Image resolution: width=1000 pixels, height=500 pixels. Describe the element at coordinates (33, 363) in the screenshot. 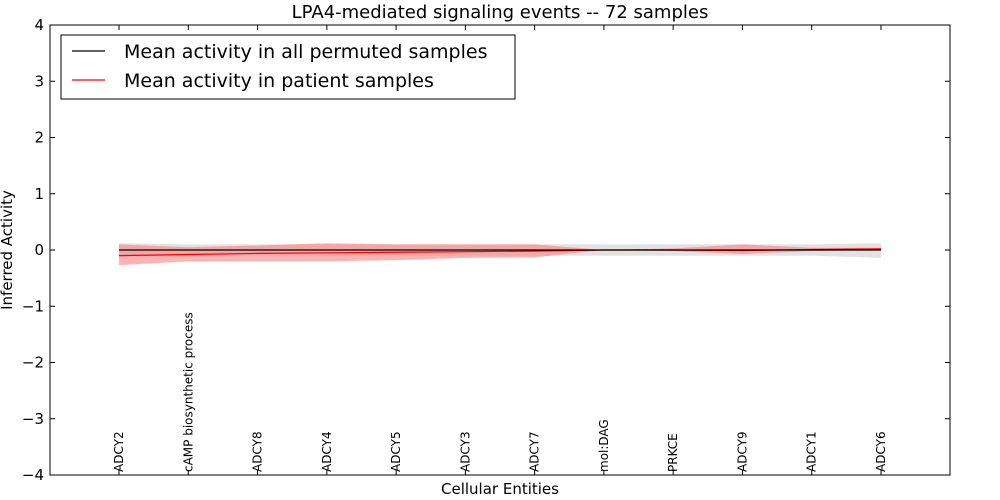

I see `y-tick-label: −2` at that location.